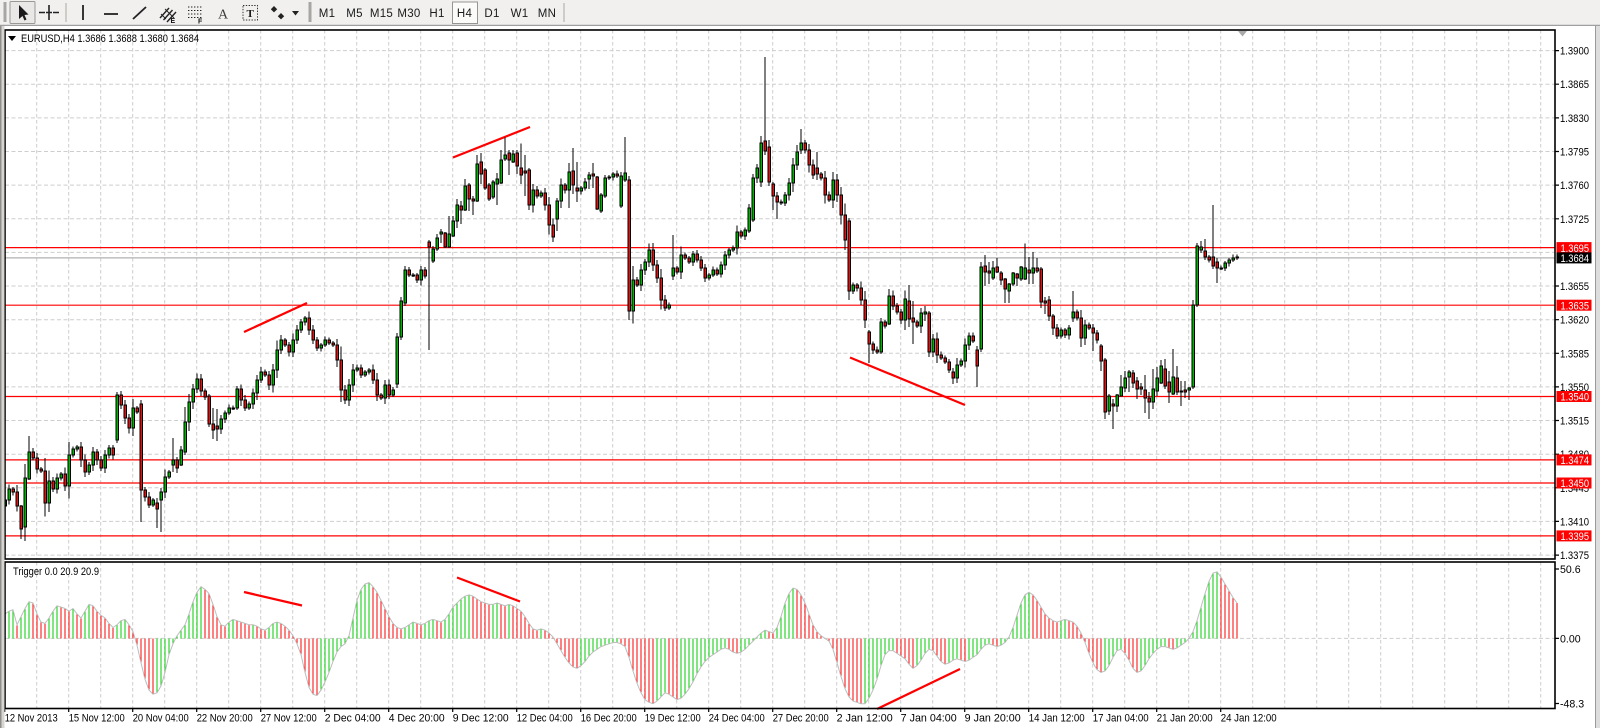 The image size is (1600, 728). I want to click on svg-text: 24 Dec 04:00, so click(737, 719).